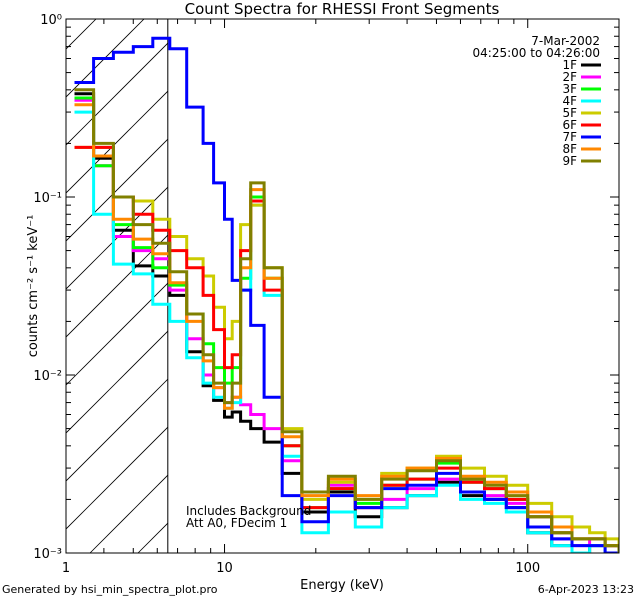 The width and height of the screenshot is (640, 600). What do you see at coordinates (47, 376) in the screenshot?
I see `y-tick-label: 10⁻²` at bounding box center [47, 376].